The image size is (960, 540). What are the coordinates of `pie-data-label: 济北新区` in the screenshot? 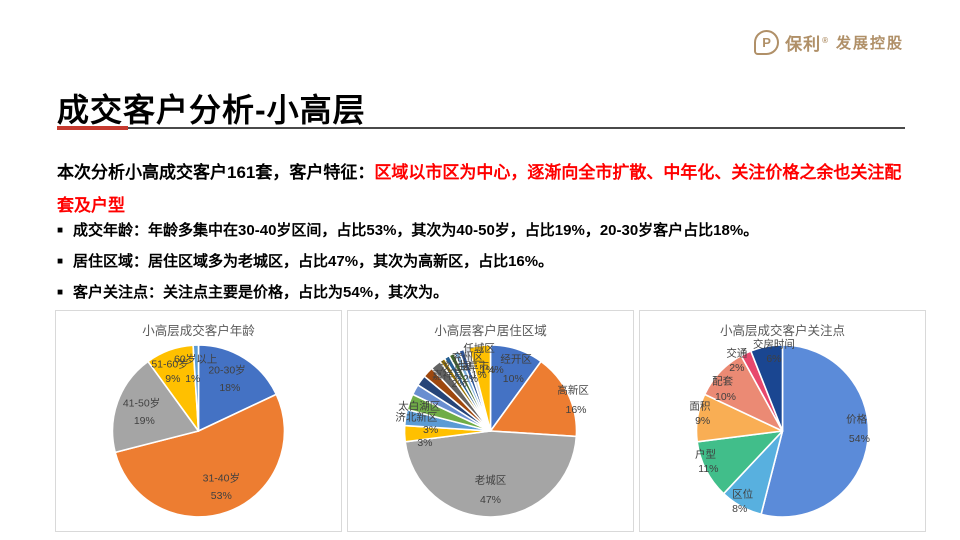 It's located at (416, 417).